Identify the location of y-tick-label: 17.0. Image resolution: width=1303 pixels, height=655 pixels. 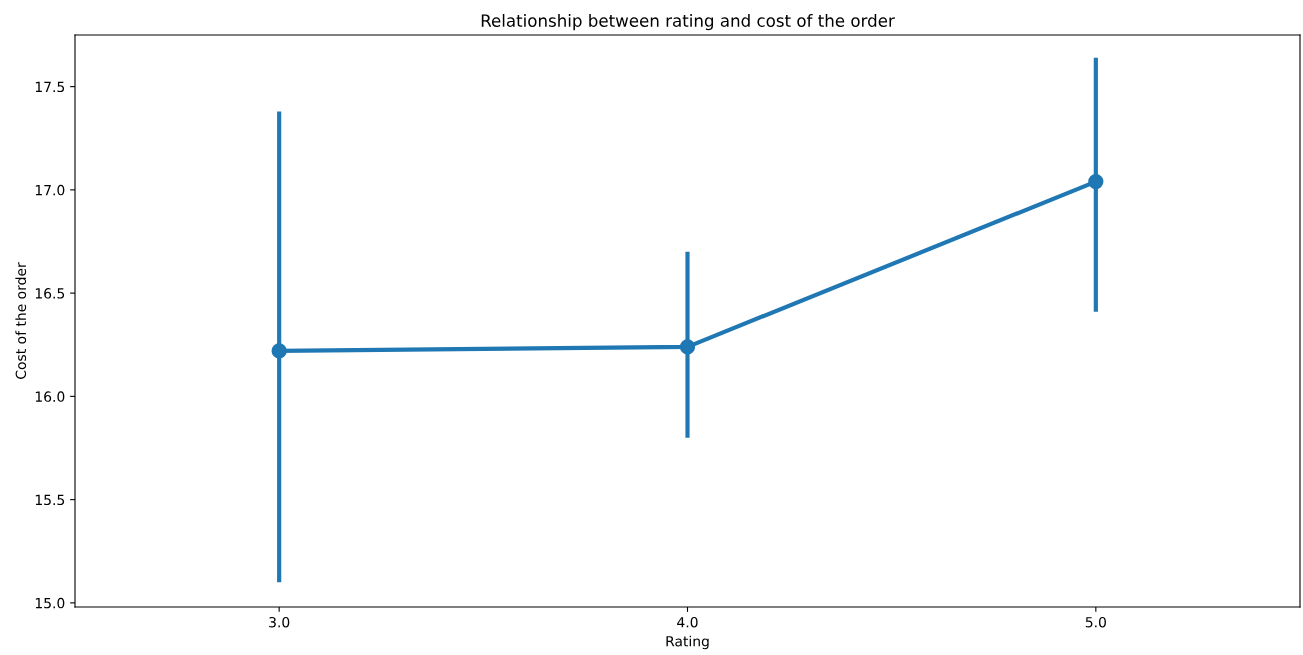
(50, 190).